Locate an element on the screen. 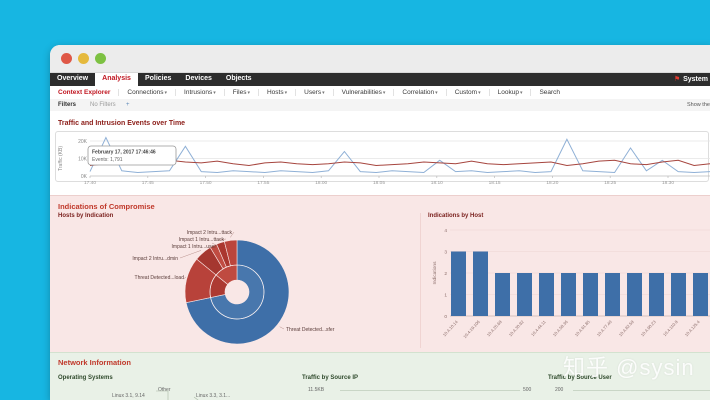 This screenshot has width=710, height=400. bar-x-tick-label: 10.4.58.36 is located at coordinates (560, 328).